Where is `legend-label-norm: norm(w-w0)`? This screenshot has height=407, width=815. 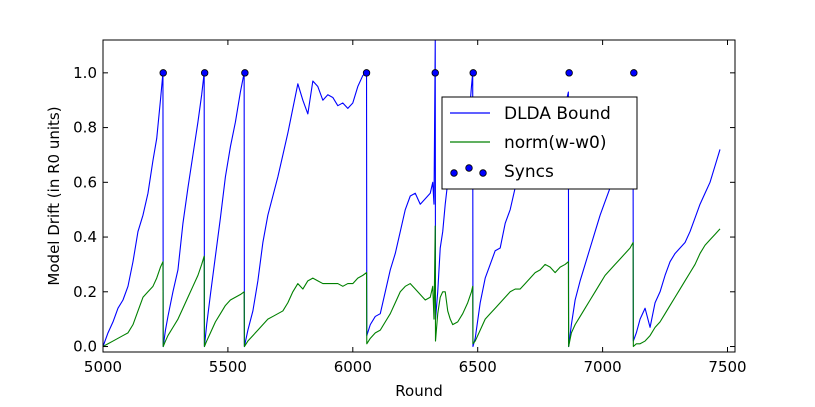 legend-label-norm: norm(w-w0) is located at coordinates (555, 143).